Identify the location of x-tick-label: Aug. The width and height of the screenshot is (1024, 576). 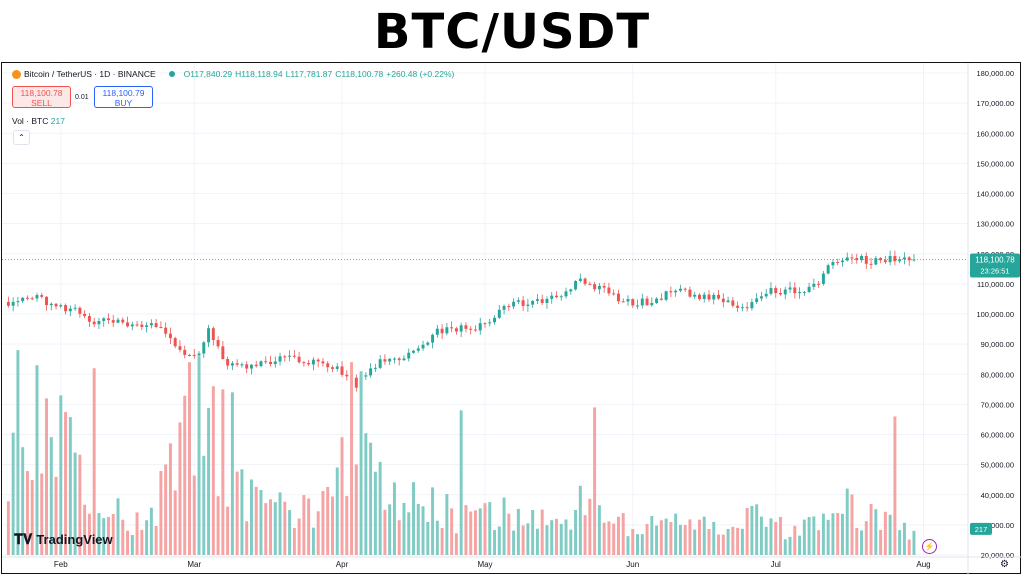
(923, 564).